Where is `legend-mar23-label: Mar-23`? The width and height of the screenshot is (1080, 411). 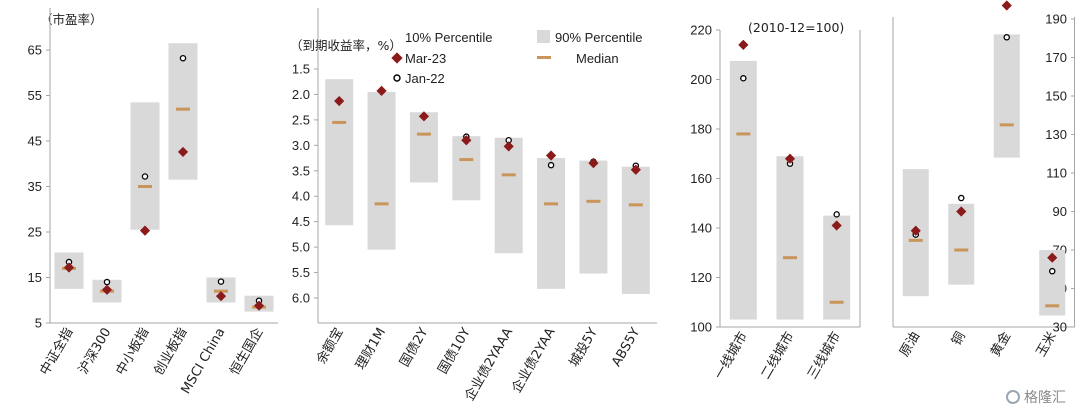 legend-mar23-label: Mar-23 is located at coordinates (425, 58).